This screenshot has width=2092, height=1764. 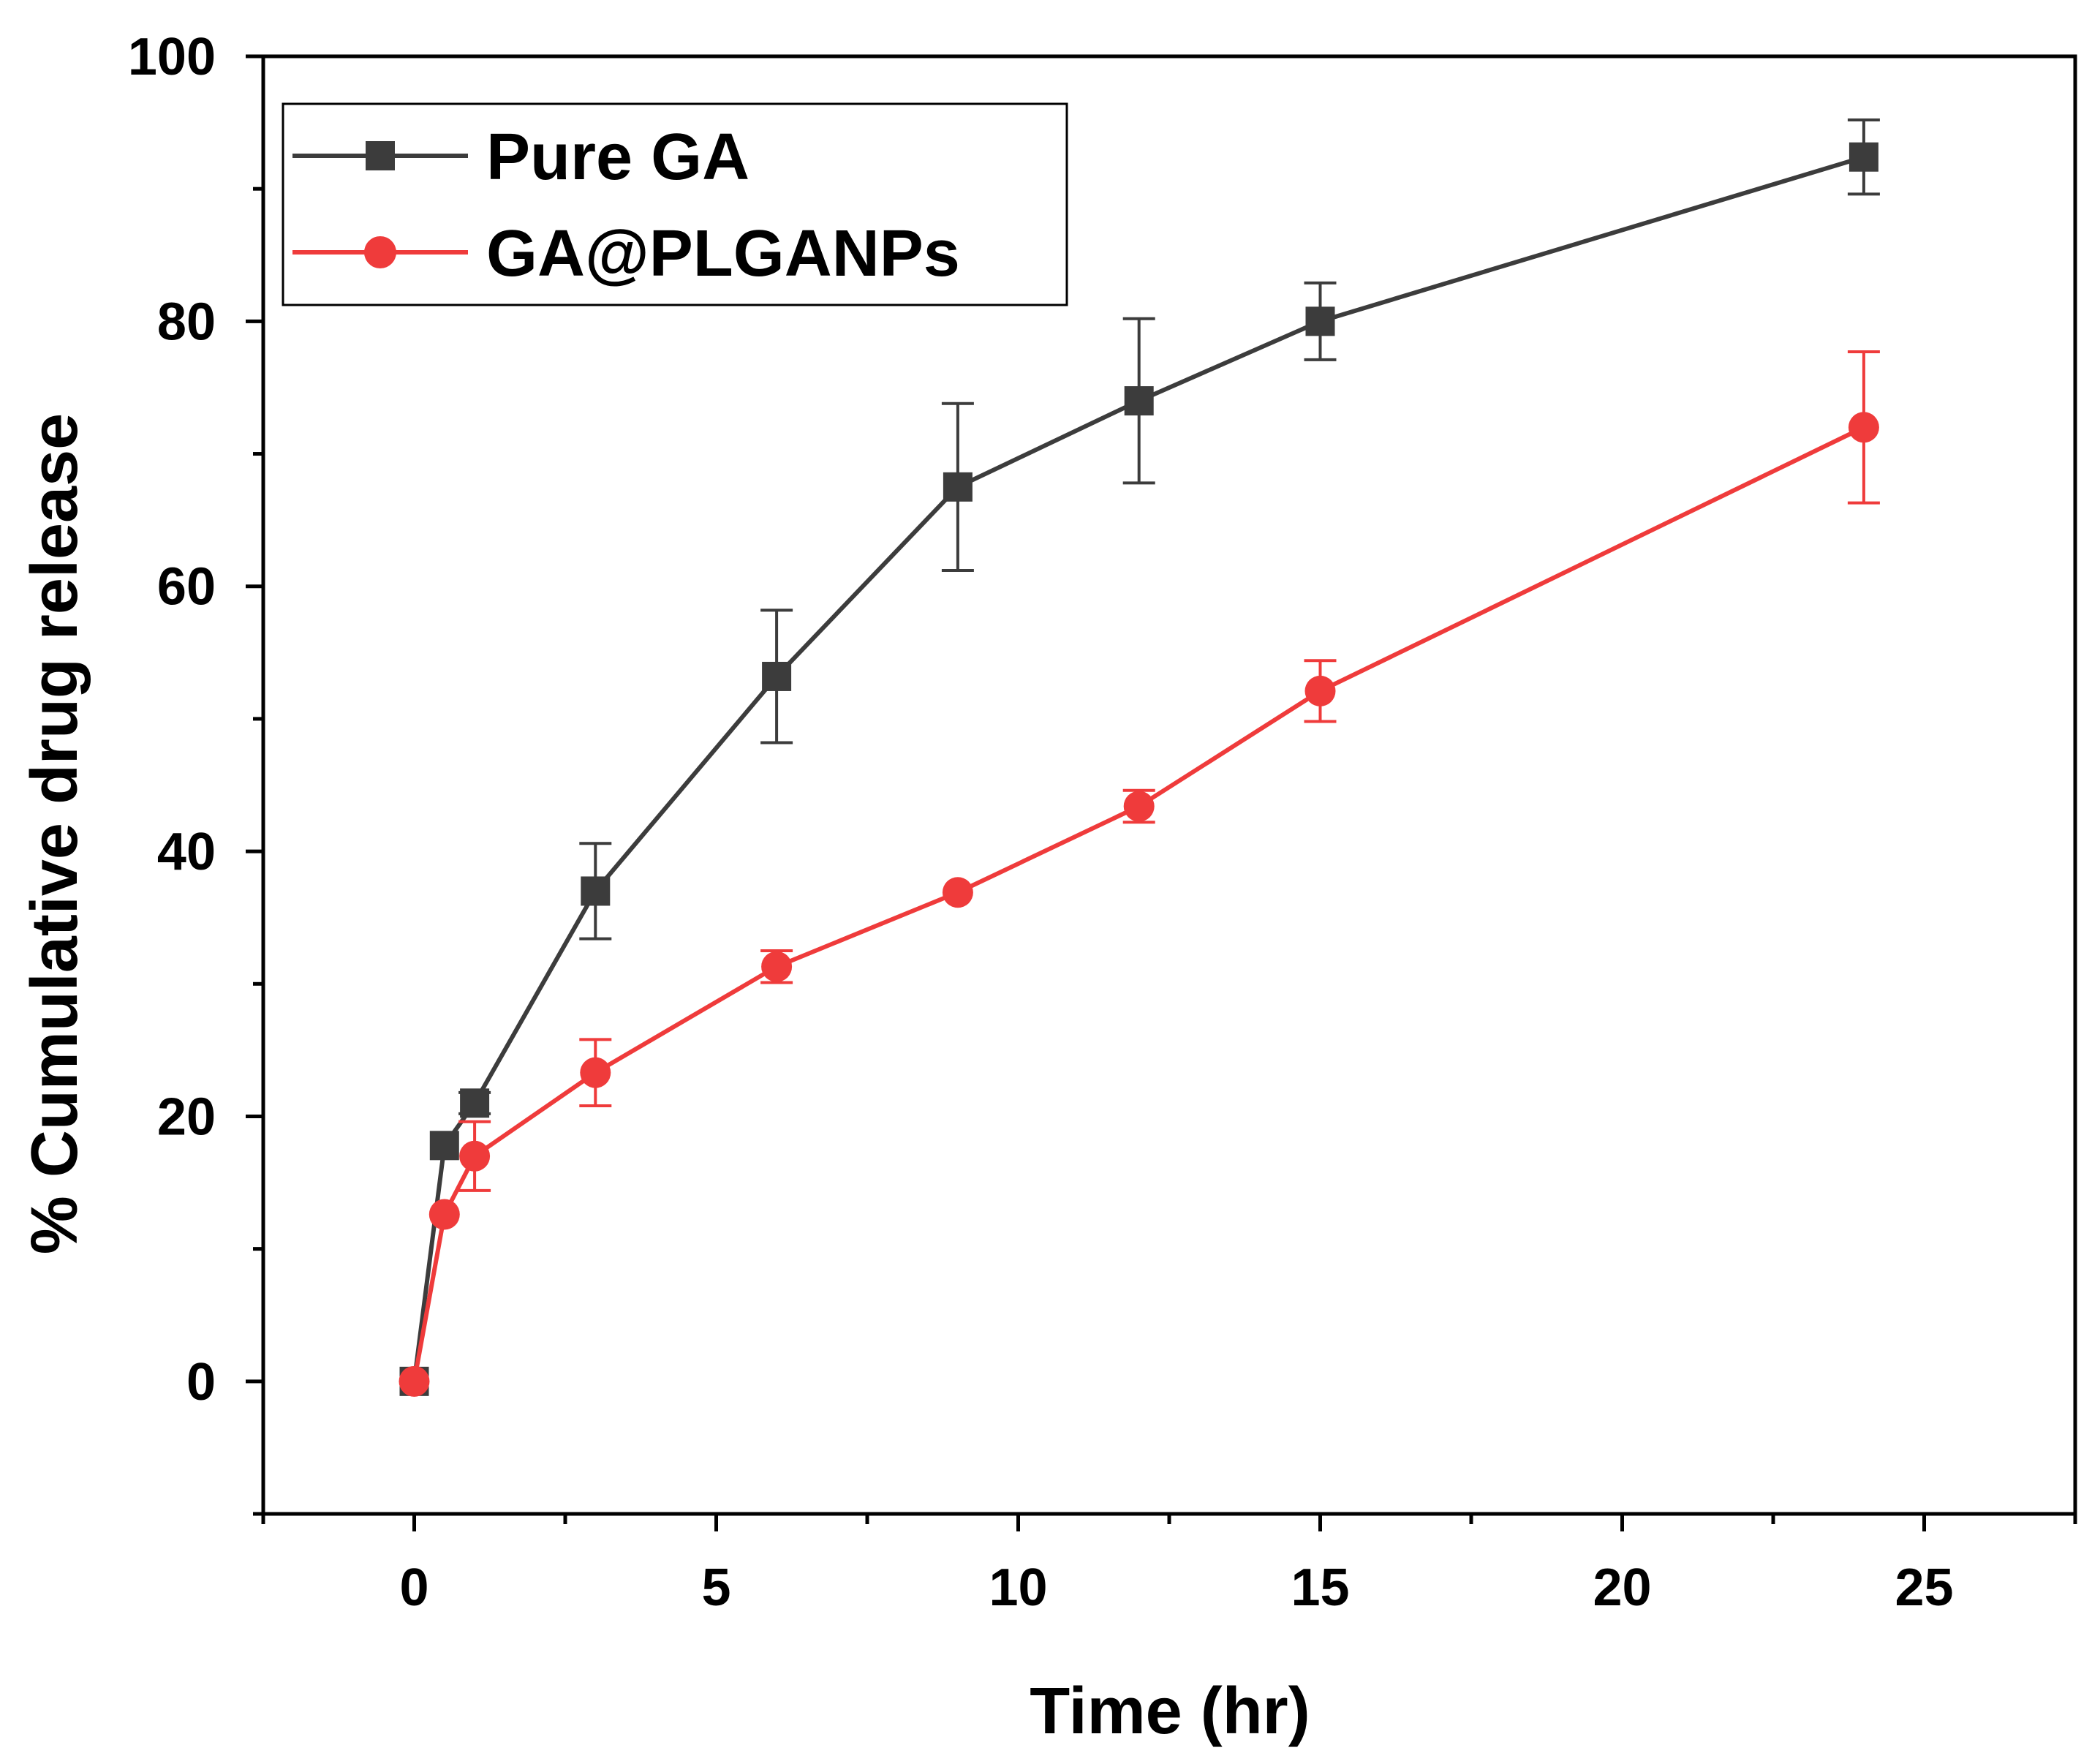 I want to click on x-tick-label: 5, so click(x=715, y=1587).